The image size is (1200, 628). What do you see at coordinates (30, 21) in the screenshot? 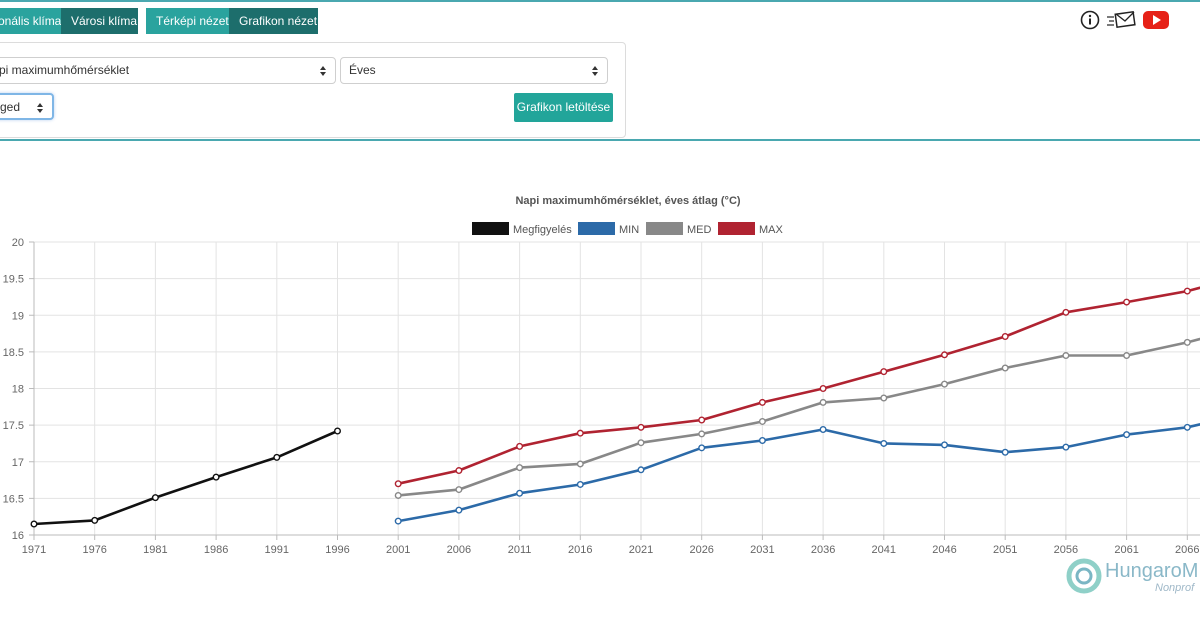
I see `regional-climate-button: onális klíma` at bounding box center [30, 21].